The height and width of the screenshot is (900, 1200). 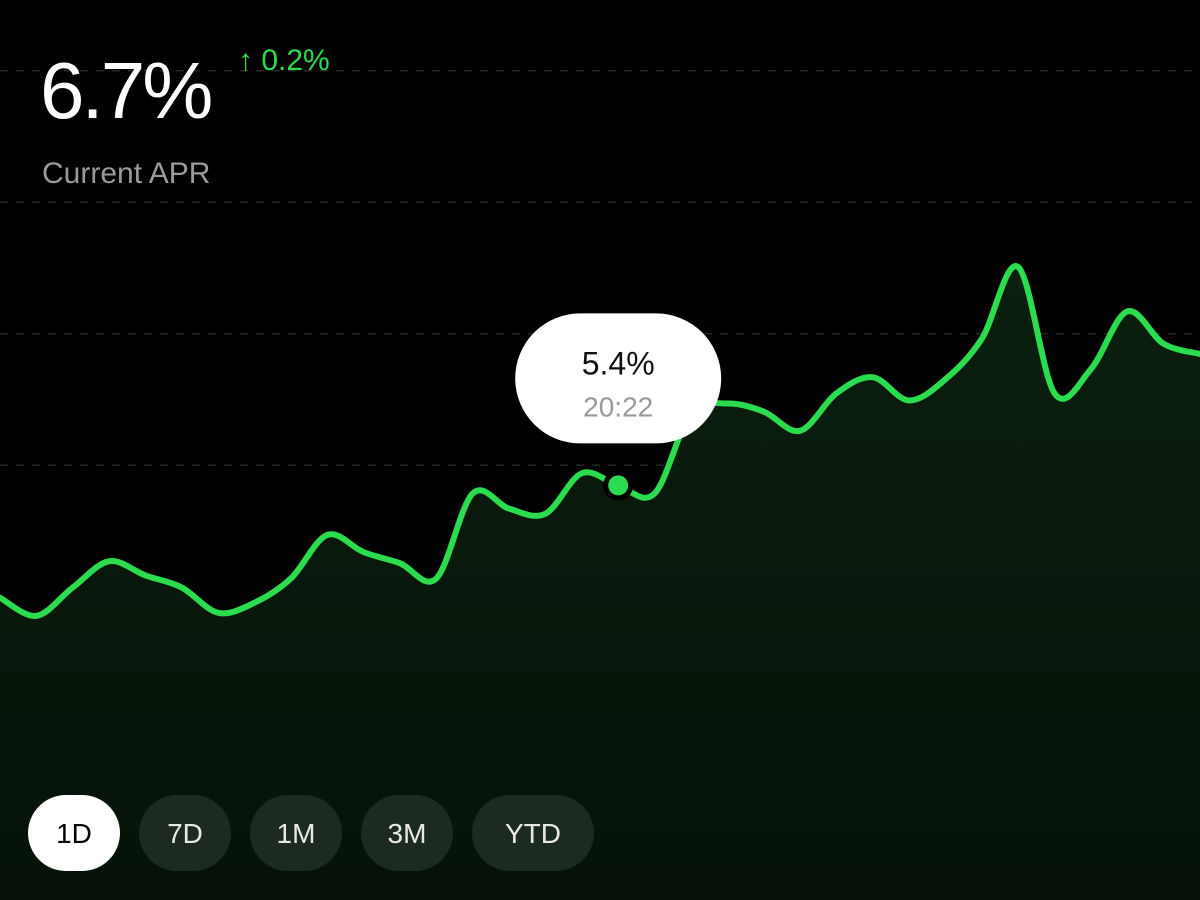 I want to click on tooltip-time: 20:22, so click(x=618, y=406).